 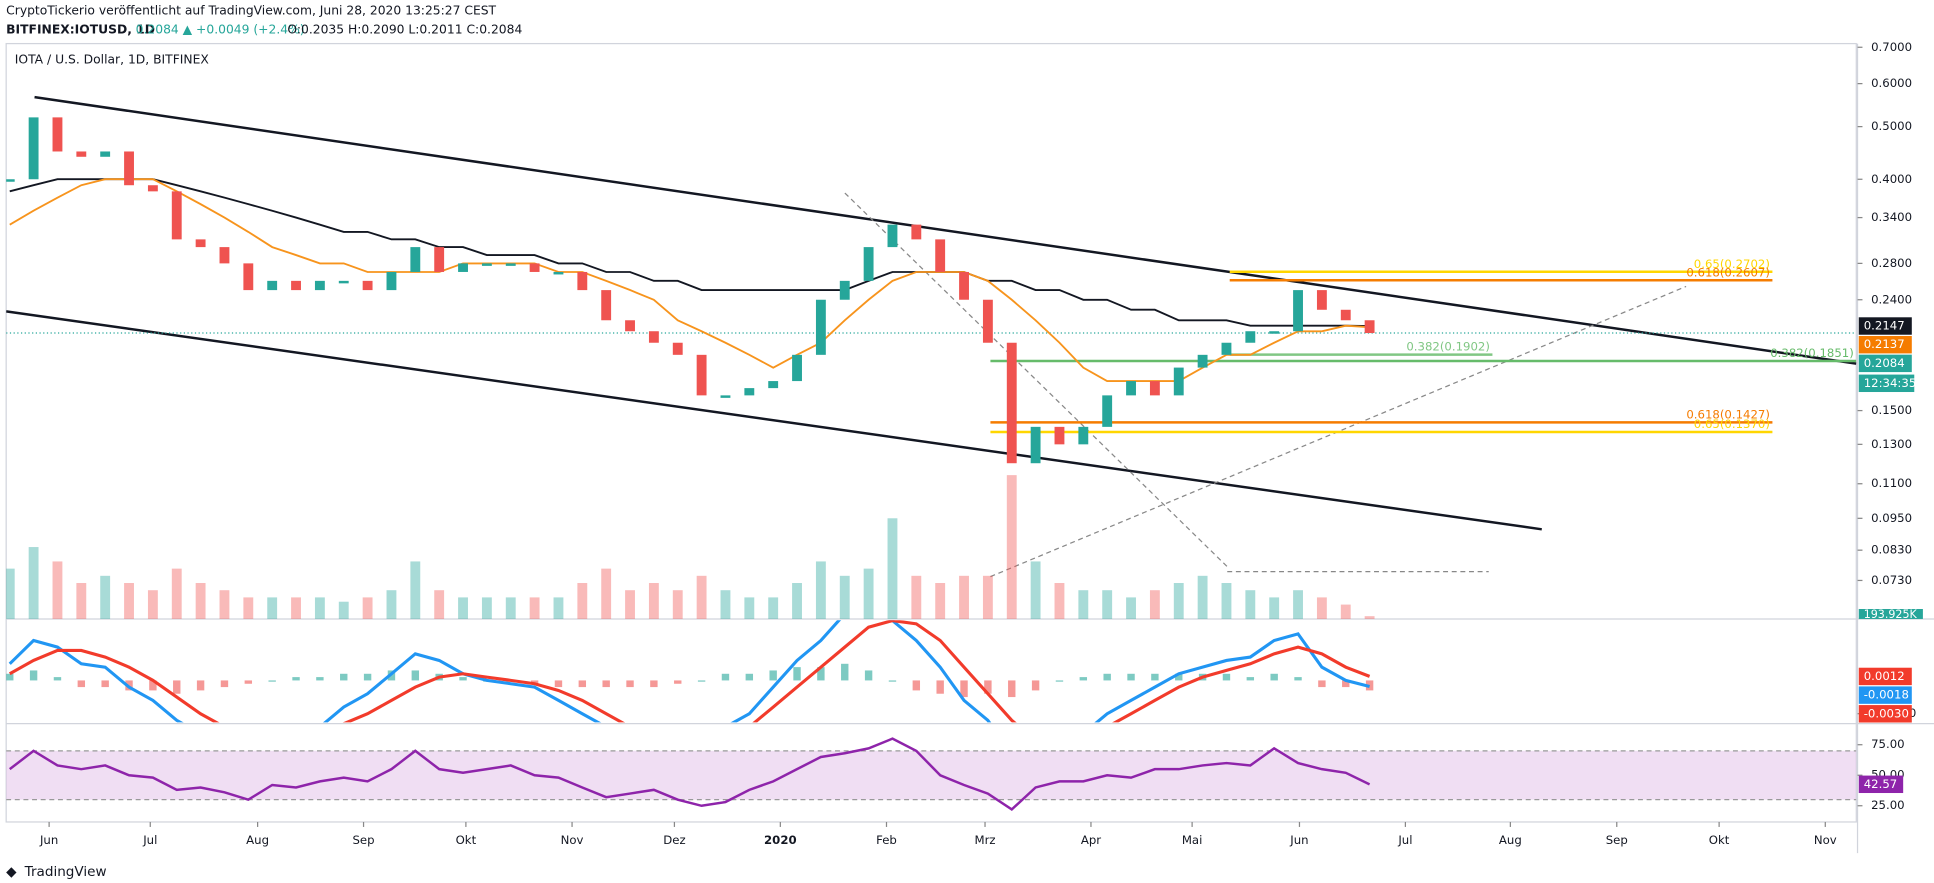 I want to click on chart-title: IOTA / U.S. Dollar, 1D, BITFINEX, so click(x=112, y=58).